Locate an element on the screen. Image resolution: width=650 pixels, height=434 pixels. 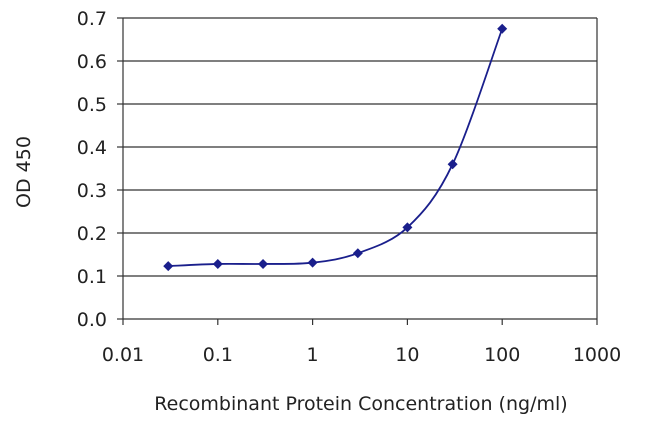
y-tick-label: 0.5 is located at coordinates (92, 105).